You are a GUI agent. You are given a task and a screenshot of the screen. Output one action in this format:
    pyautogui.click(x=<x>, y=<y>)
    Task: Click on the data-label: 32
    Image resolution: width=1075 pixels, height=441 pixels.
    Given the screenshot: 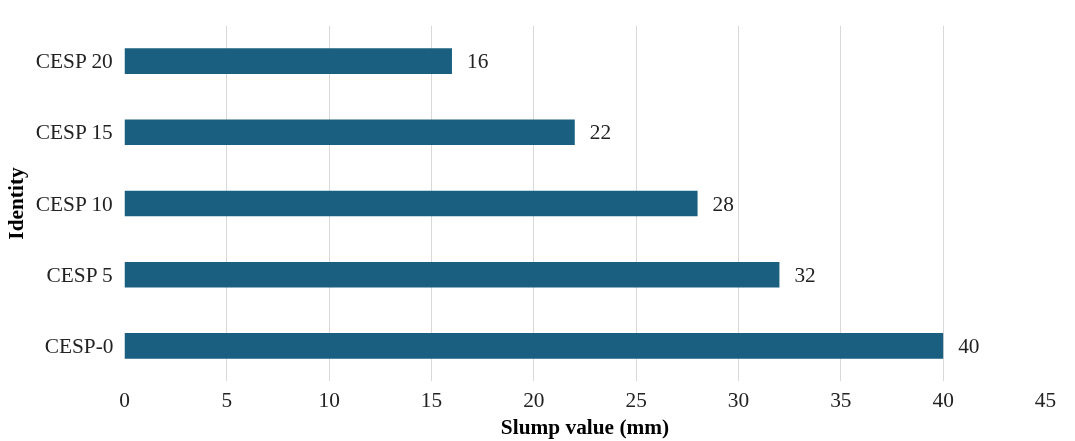 What is the action you would take?
    pyautogui.click(x=805, y=274)
    